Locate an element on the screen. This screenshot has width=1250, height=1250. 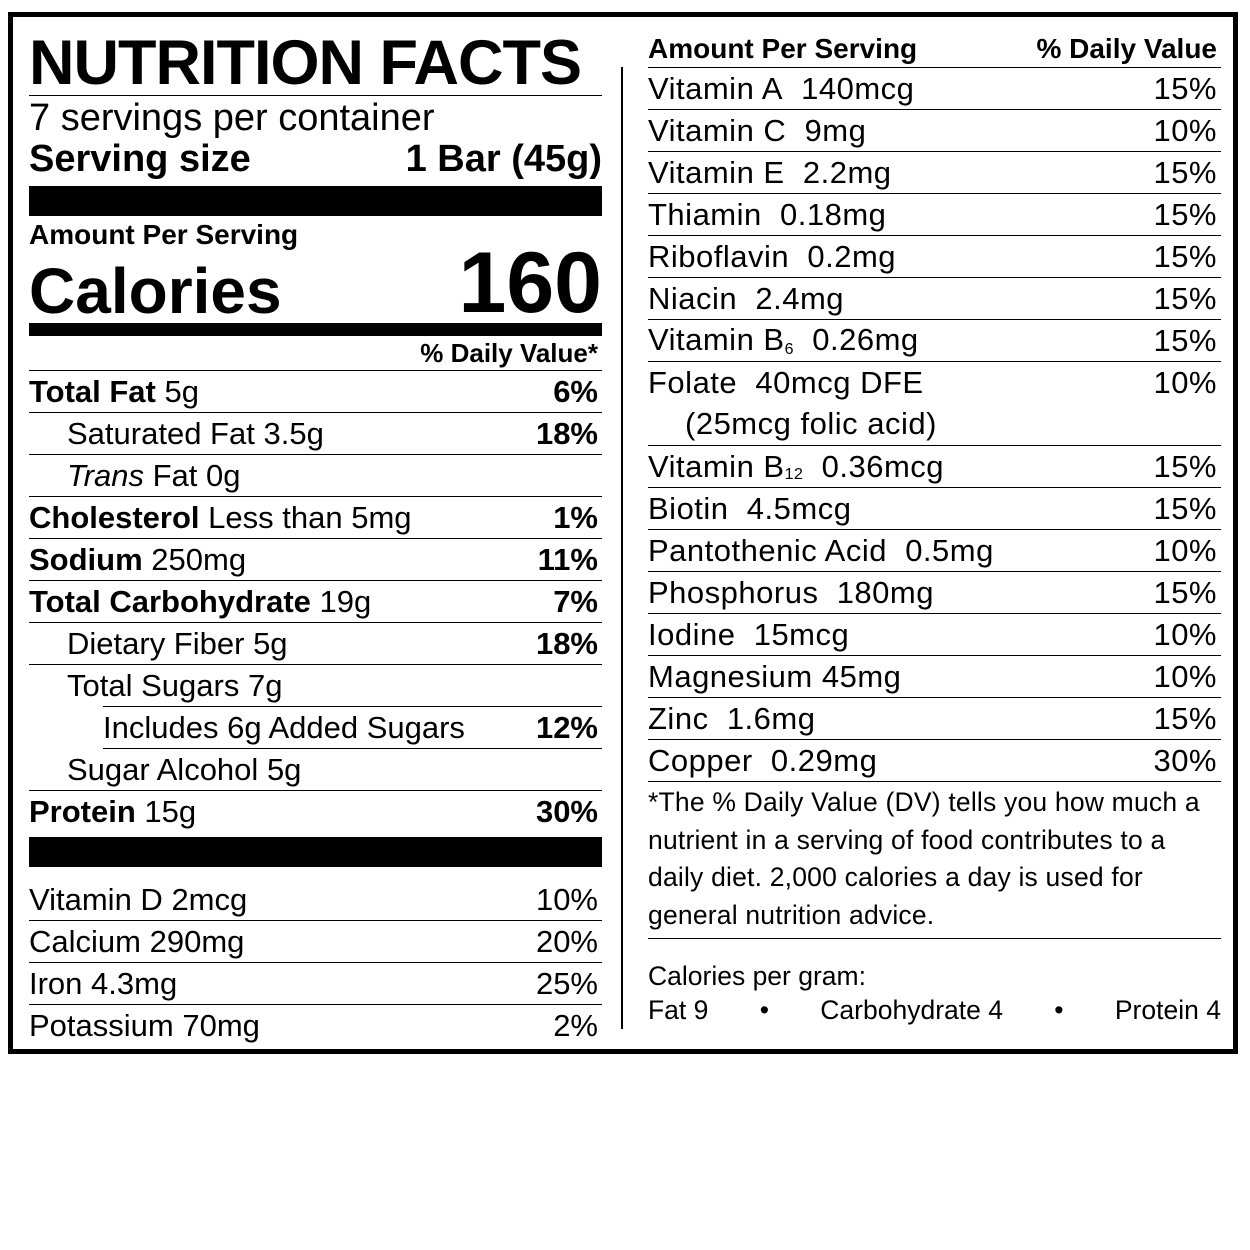
mineral-name: Vitamin D is located at coordinates (96, 899).